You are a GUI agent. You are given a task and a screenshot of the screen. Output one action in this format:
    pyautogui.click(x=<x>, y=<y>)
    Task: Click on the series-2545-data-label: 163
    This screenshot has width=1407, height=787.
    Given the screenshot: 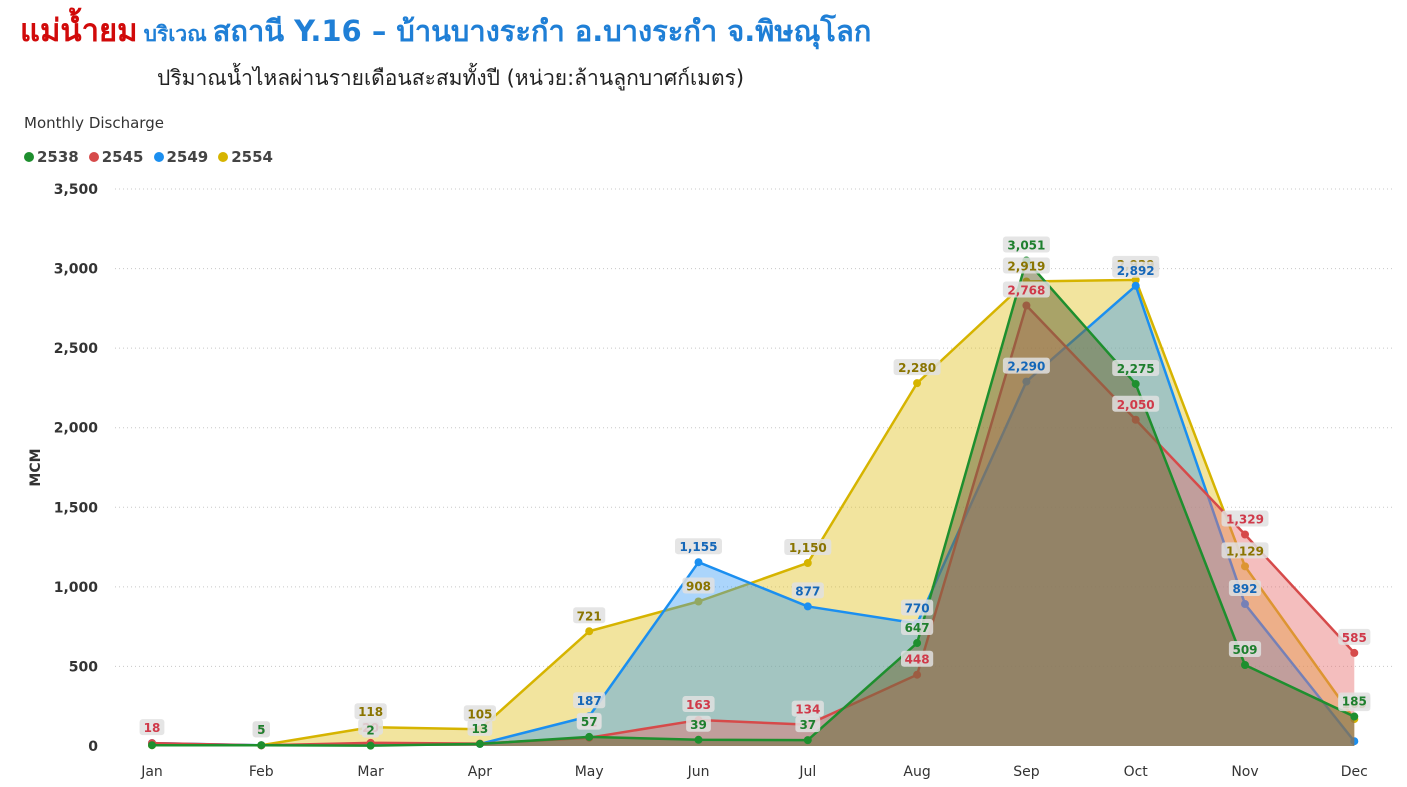 What is the action you would take?
    pyautogui.click(x=698, y=705)
    